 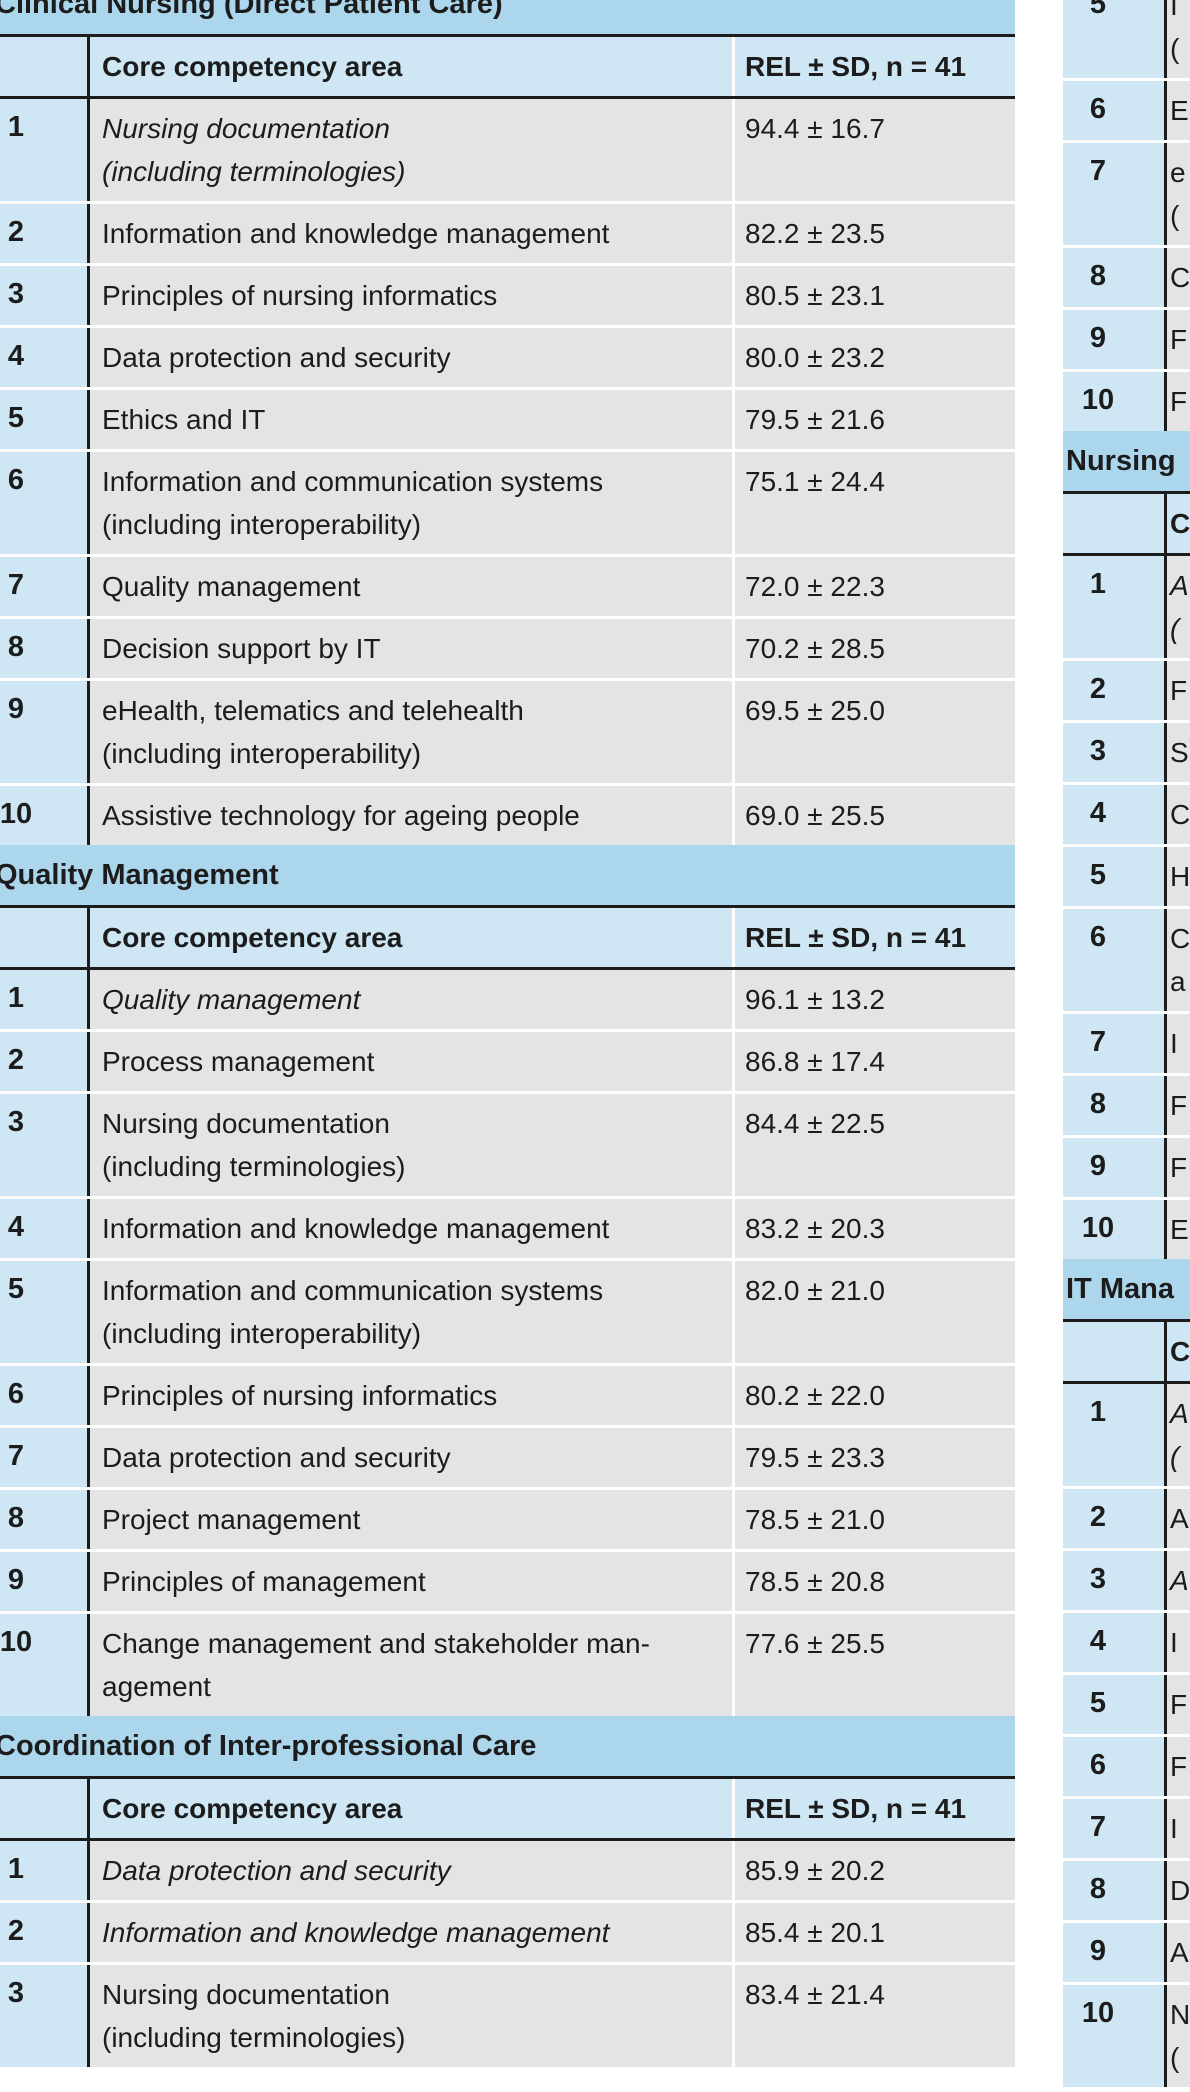 I want to click on rel-sd-value: 70.2 ± 28.5, so click(x=875, y=648).